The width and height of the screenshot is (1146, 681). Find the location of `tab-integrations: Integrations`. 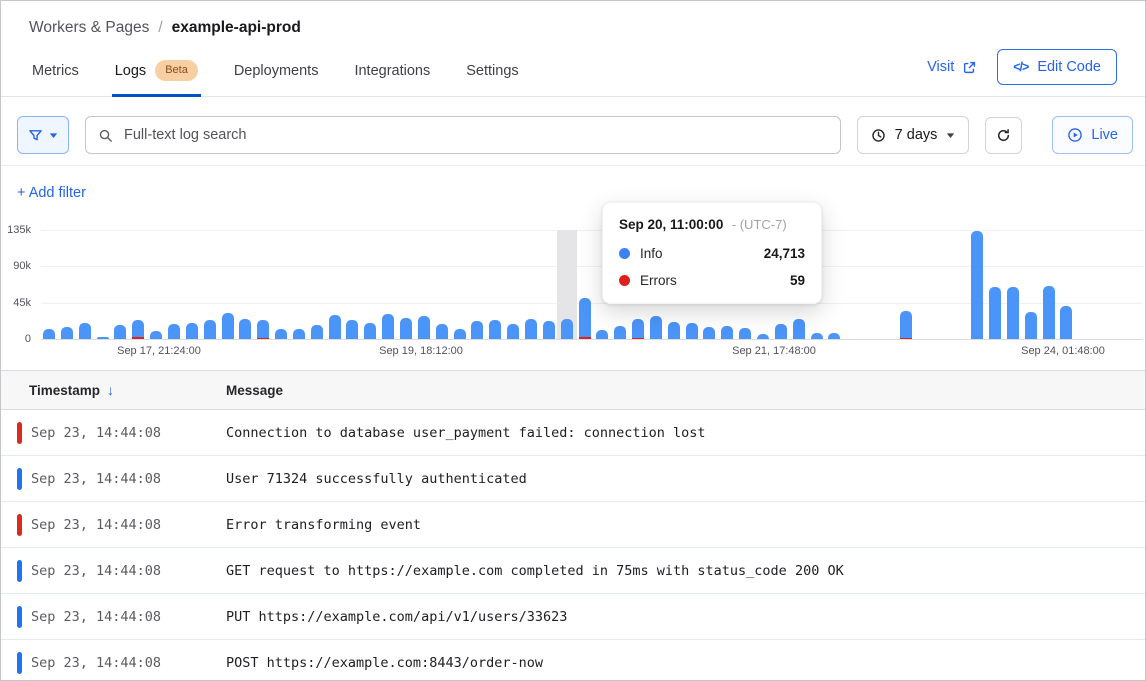

tab-integrations: Integrations is located at coordinates (392, 73).